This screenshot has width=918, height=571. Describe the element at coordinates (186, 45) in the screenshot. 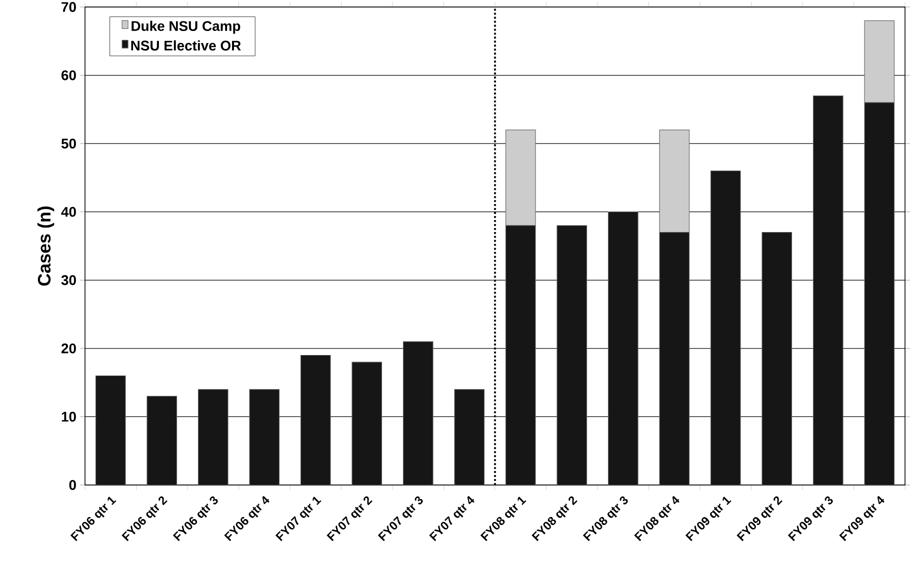

I see `legend-label: NSU Elective OR` at that location.